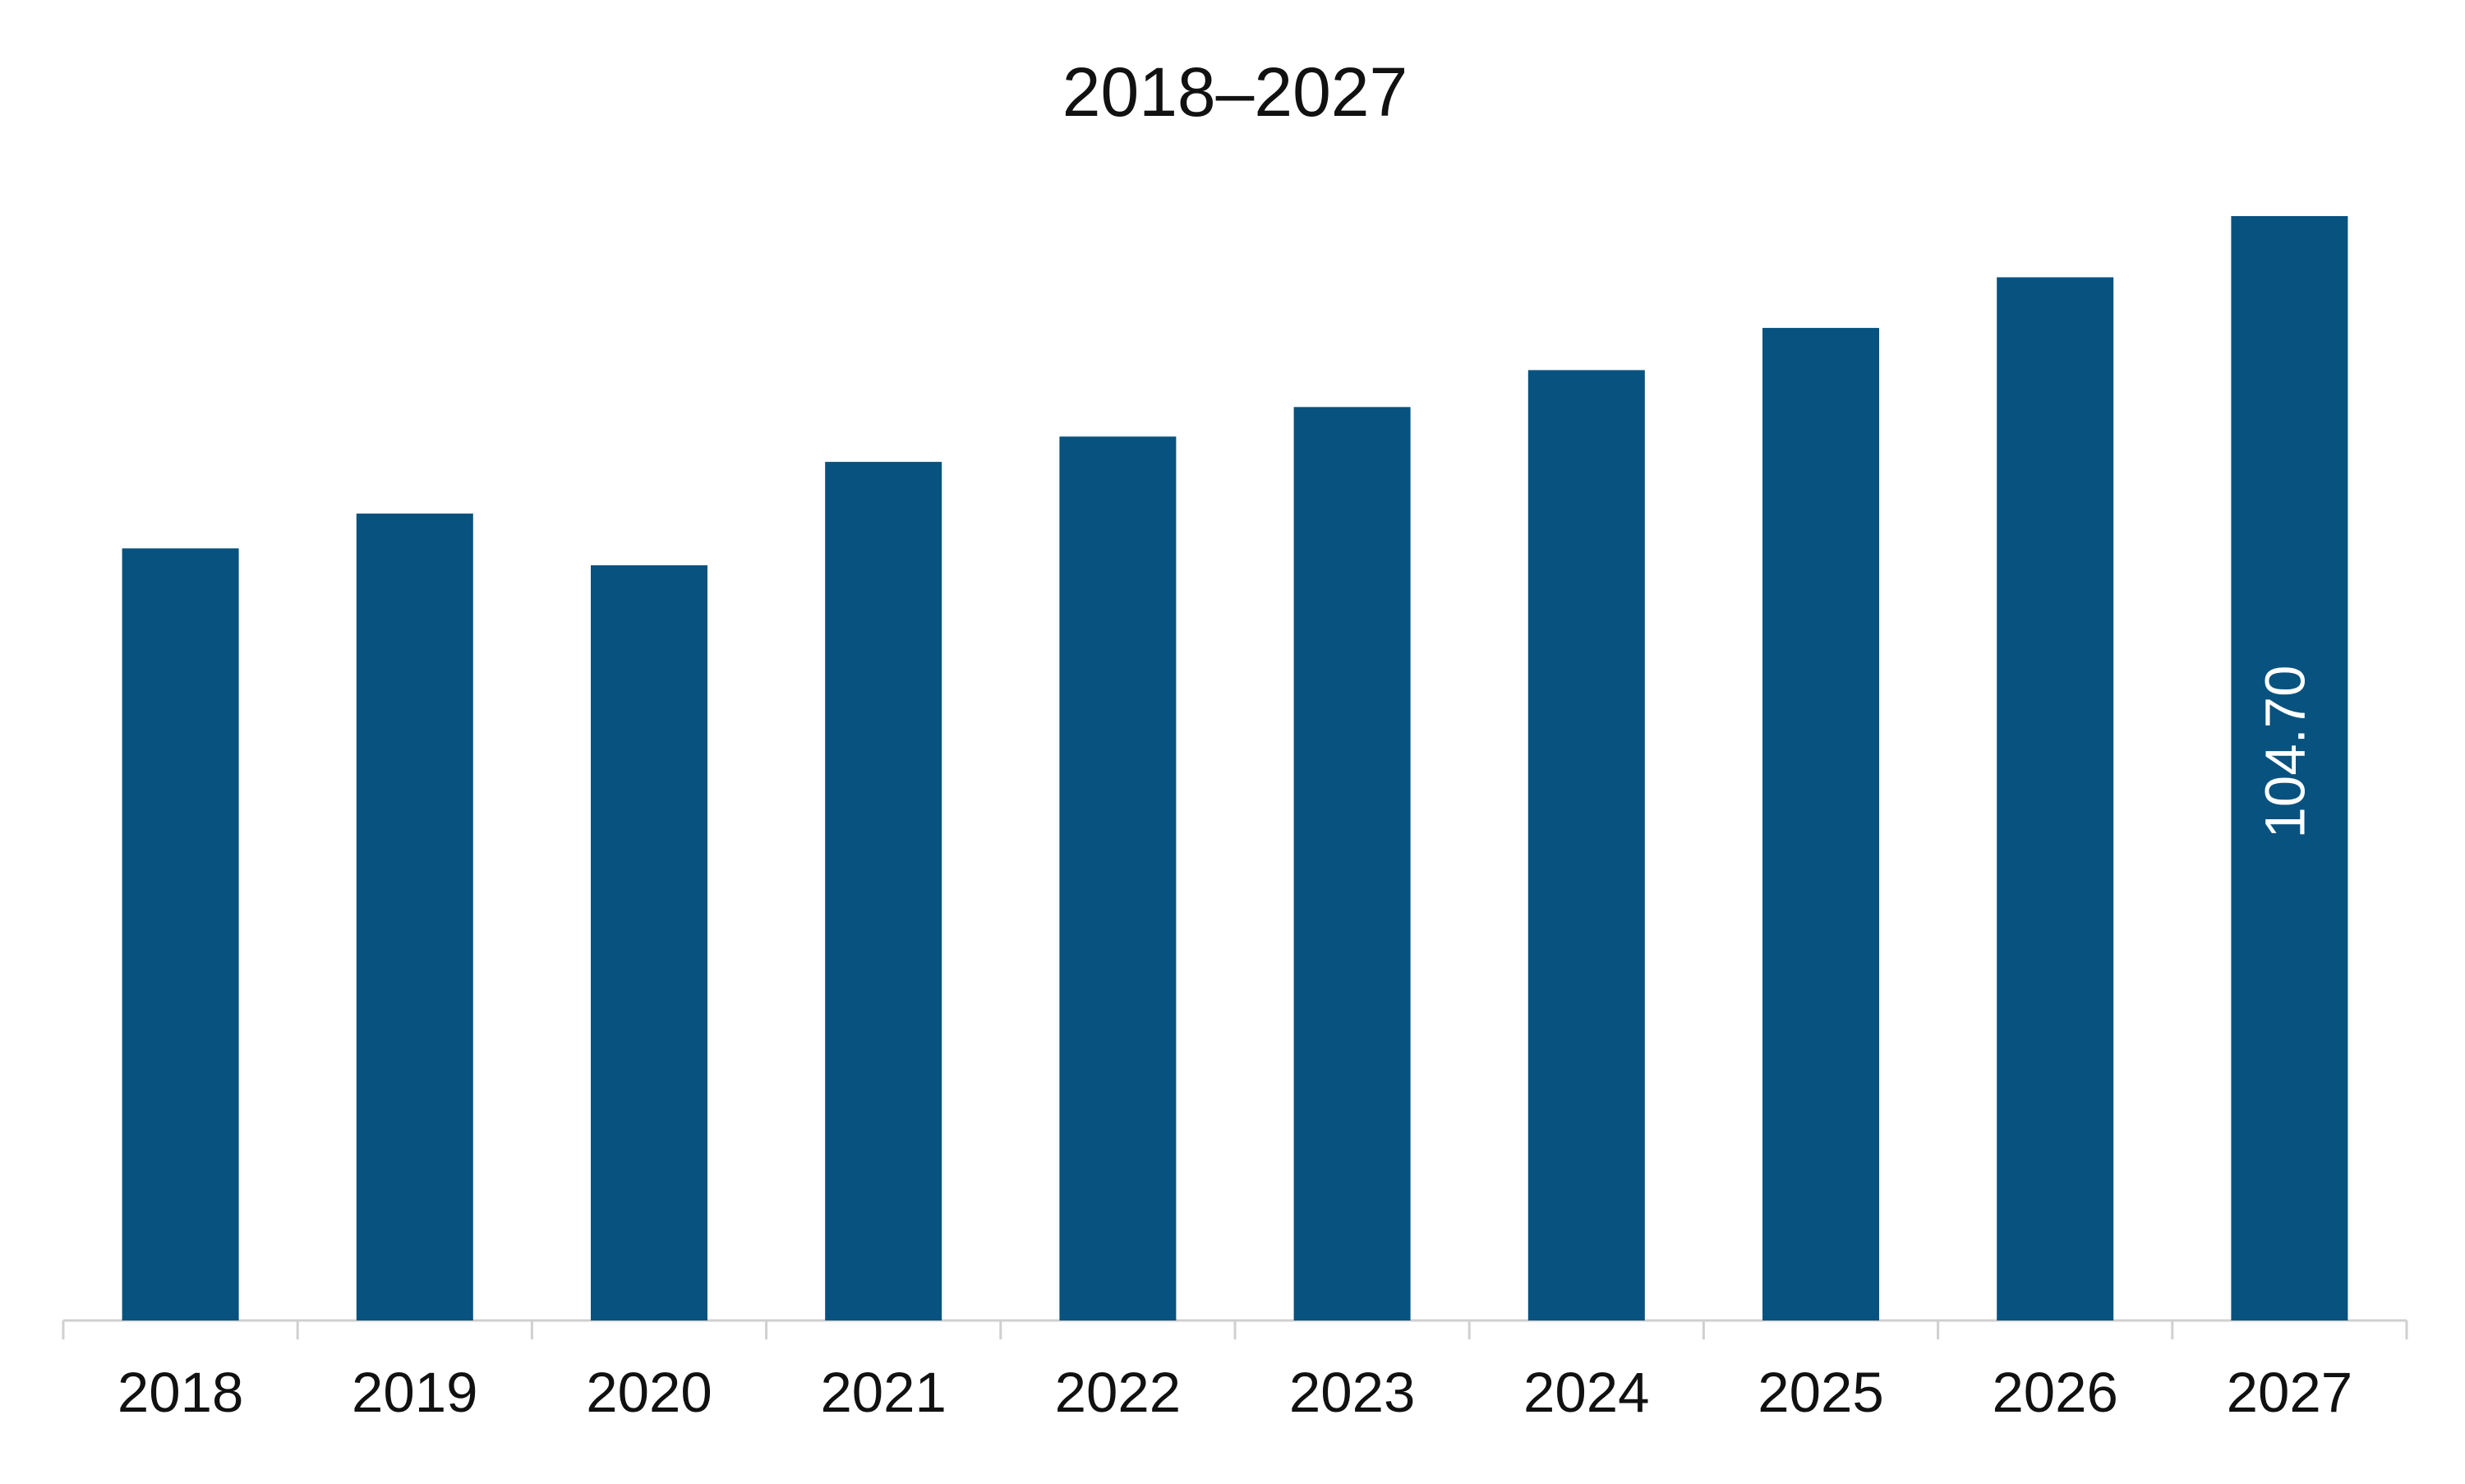 The image size is (2465, 1484). I want to click on x-tick-label: 2024, so click(1587, 1392).